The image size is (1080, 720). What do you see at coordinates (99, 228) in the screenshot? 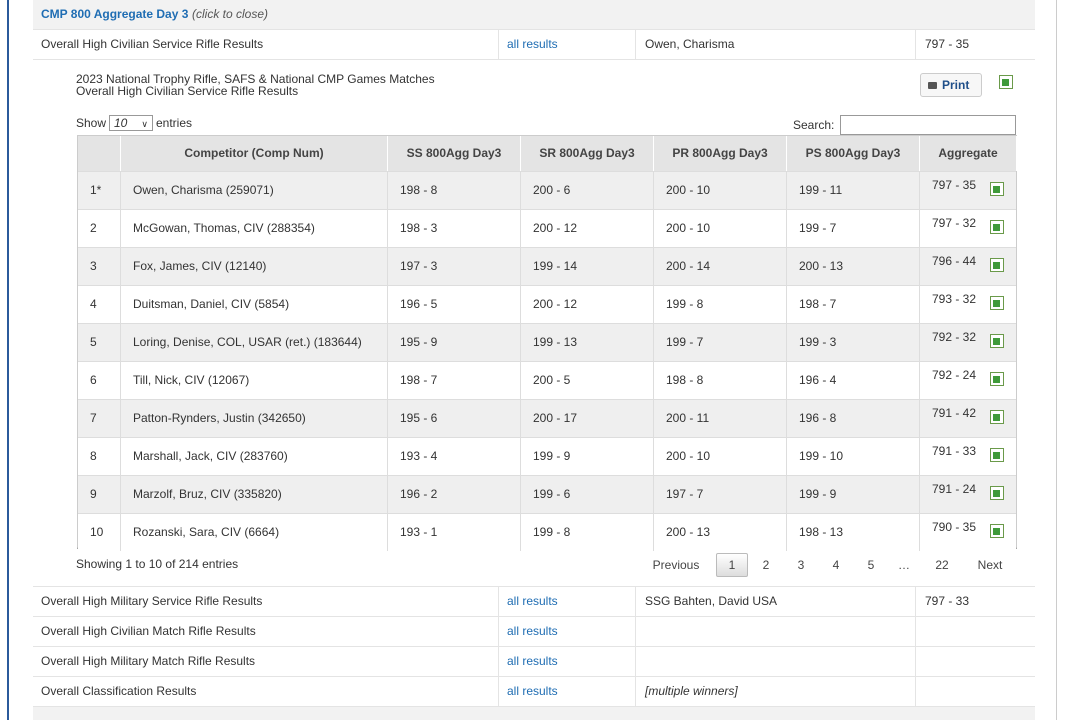
I see `rank: 2` at bounding box center [99, 228].